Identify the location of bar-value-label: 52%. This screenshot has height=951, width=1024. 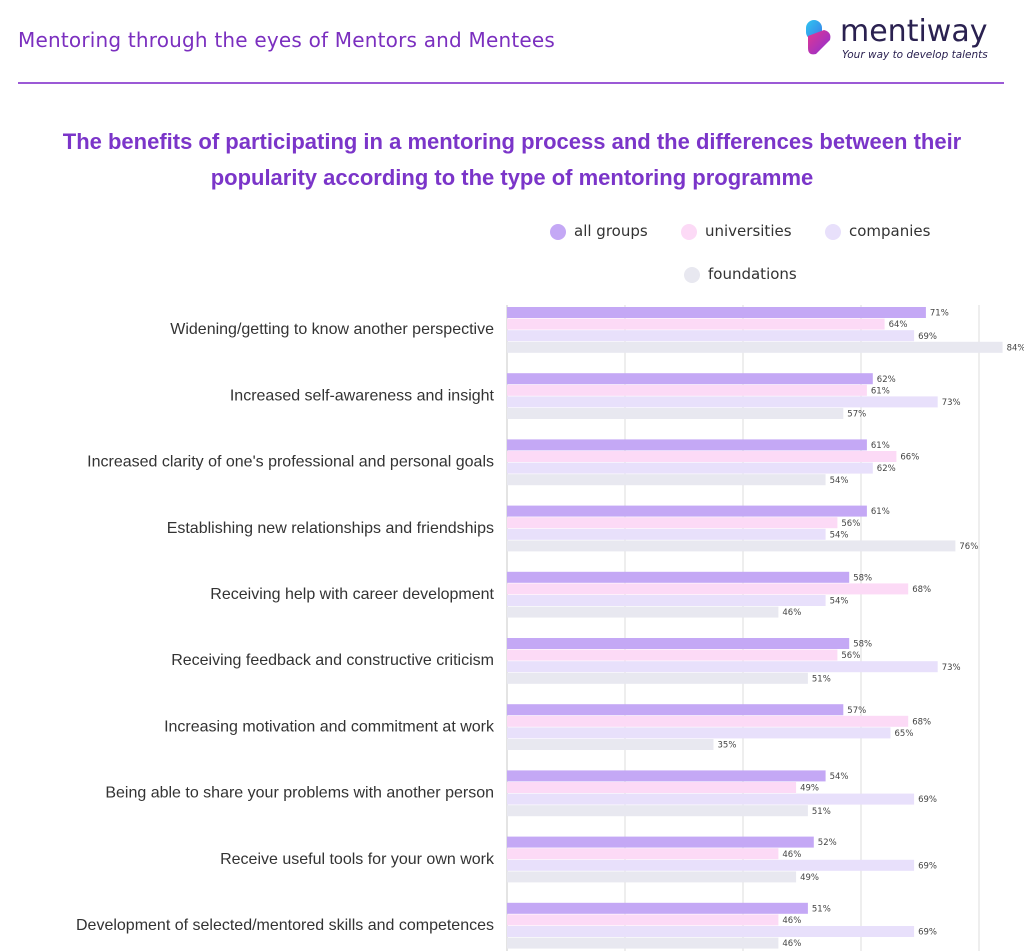
(827, 843).